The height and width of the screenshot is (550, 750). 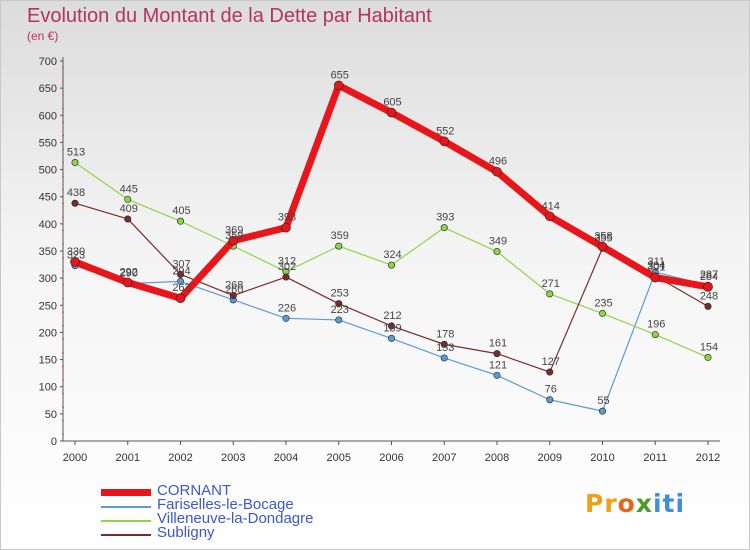 I want to click on y-tick-label: 300, so click(x=48, y=279).